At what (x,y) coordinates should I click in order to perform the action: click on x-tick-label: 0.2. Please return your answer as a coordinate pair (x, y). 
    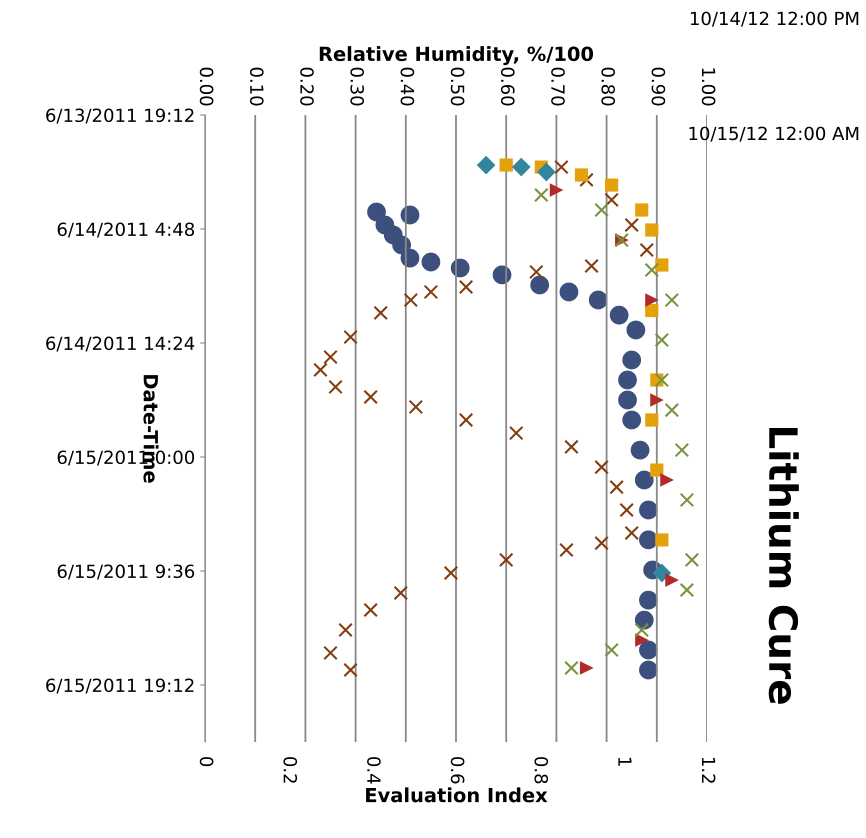
    Looking at the image, I should click on (290, 770).